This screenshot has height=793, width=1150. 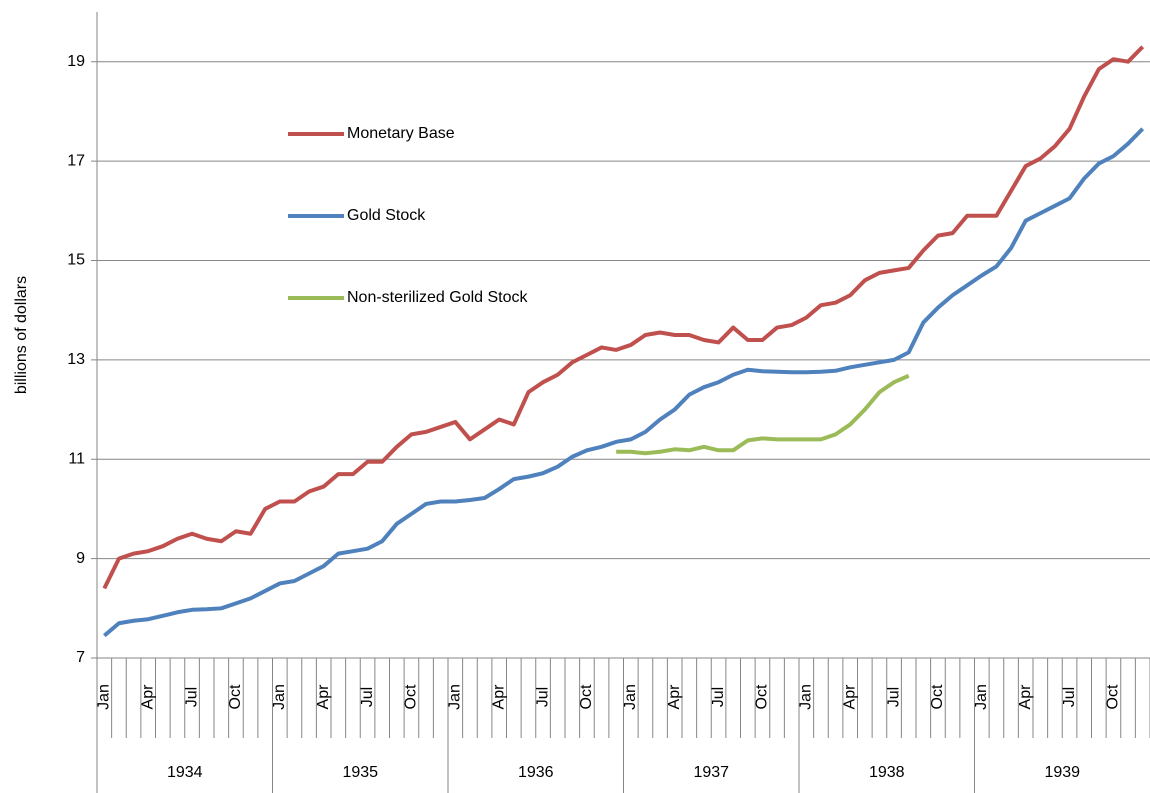 What do you see at coordinates (76, 61) in the screenshot?
I see `y-tick-label: 19` at bounding box center [76, 61].